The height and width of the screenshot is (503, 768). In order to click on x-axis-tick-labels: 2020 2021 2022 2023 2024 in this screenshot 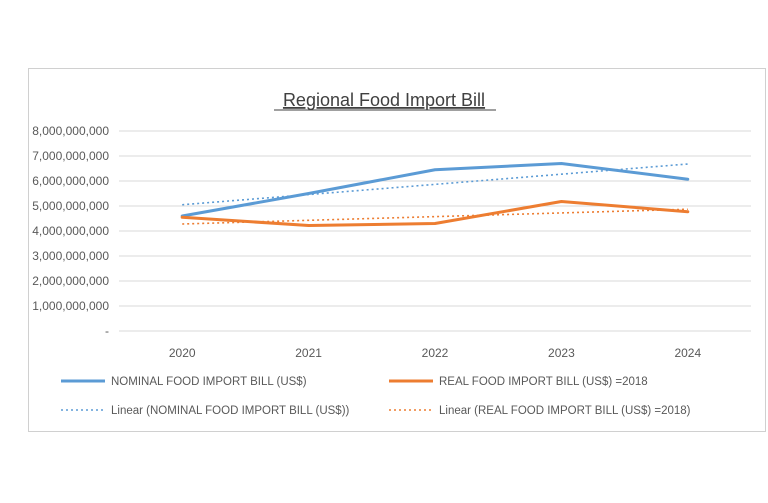, I will do `click(435, 353)`.